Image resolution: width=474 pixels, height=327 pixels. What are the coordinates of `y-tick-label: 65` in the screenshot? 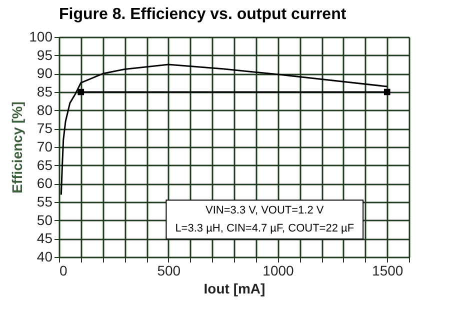 It's located at (44, 164).